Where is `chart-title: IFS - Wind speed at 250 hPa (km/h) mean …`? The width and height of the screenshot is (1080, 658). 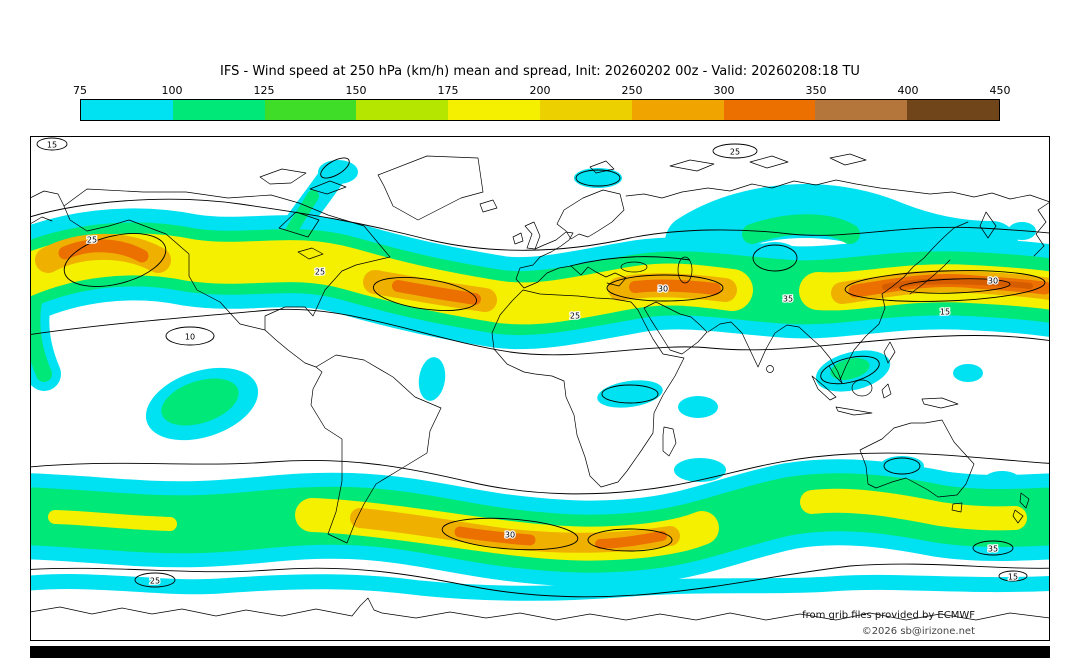 chart-title: IFS - Wind speed at 250 hPa (km/h) mean … is located at coordinates (540, 71).